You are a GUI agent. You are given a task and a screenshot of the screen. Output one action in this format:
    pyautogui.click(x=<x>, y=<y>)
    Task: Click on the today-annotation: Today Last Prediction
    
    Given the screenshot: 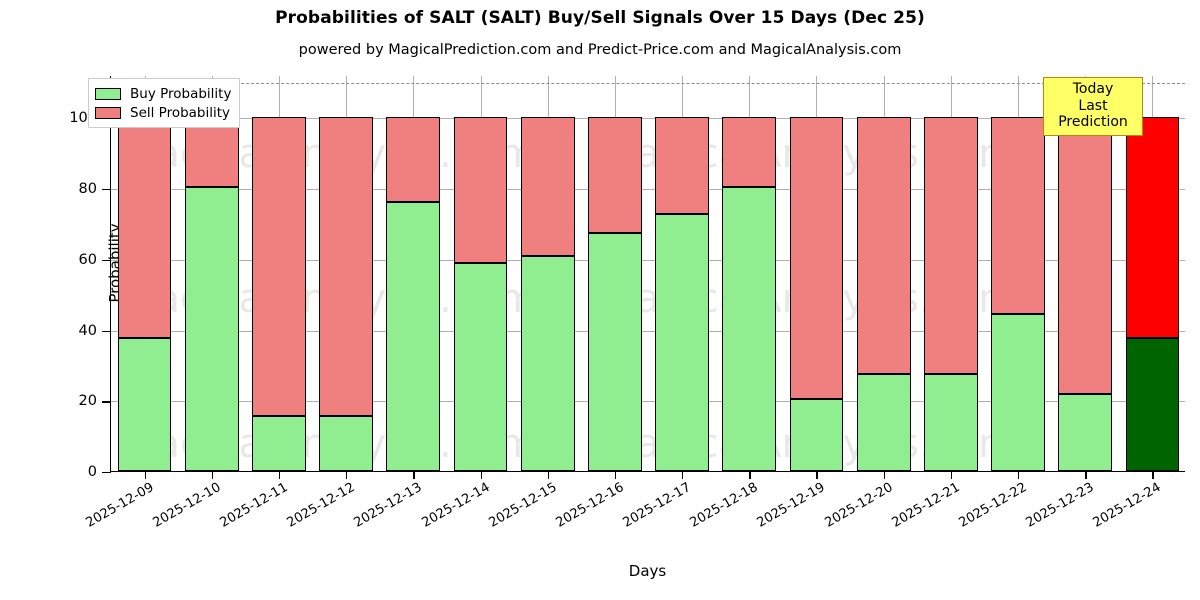 What is the action you would take?
    pyautogui.click(x=1093, y=106)
    